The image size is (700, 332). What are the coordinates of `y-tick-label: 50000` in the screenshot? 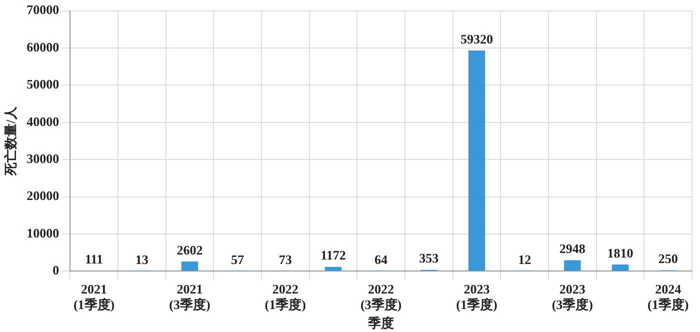 It's located at (43, 84).